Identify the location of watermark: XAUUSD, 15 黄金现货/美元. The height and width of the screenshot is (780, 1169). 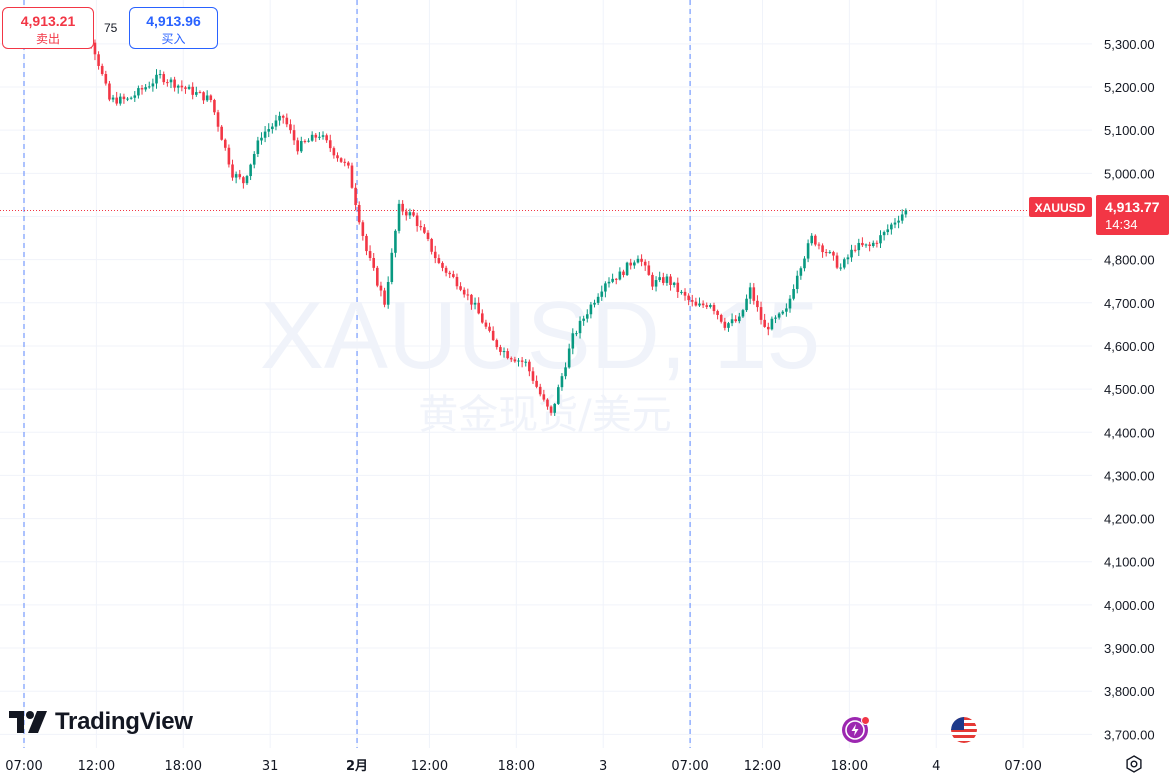
(540, 360).